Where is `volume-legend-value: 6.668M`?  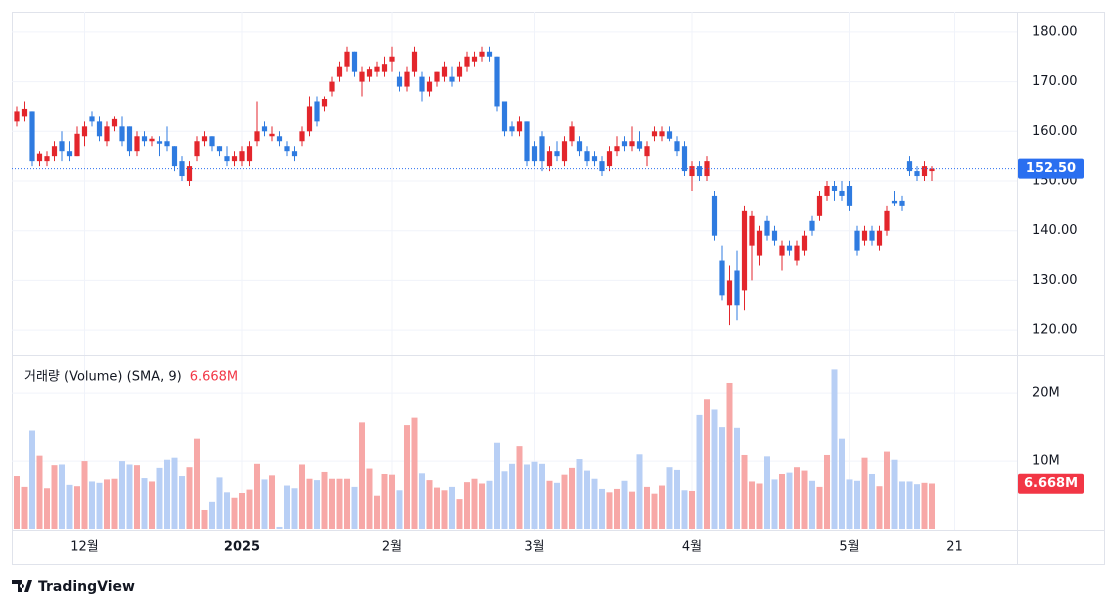
volume-legend-value: 6.668M is located at coordinates (214, 377).